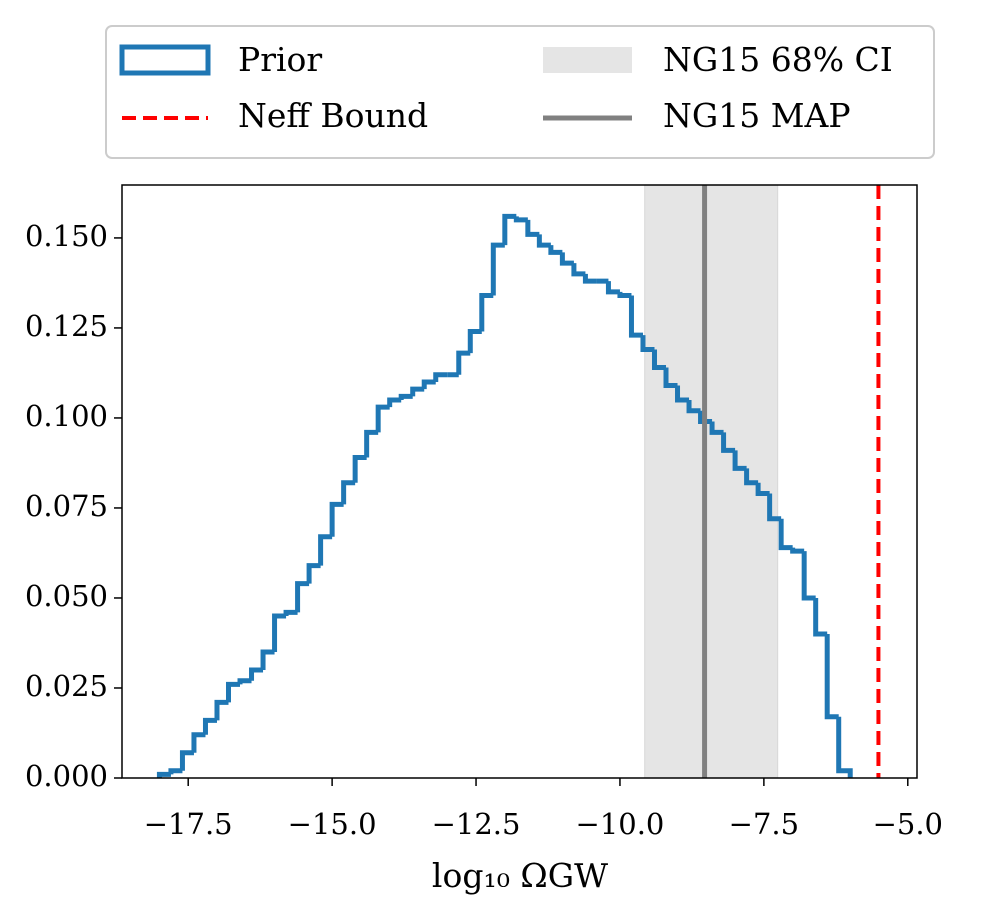 Image resolution: width=990 pixels, height=901 pixels. I want to click on x-tick-label: −7.5, so click(764, 824).